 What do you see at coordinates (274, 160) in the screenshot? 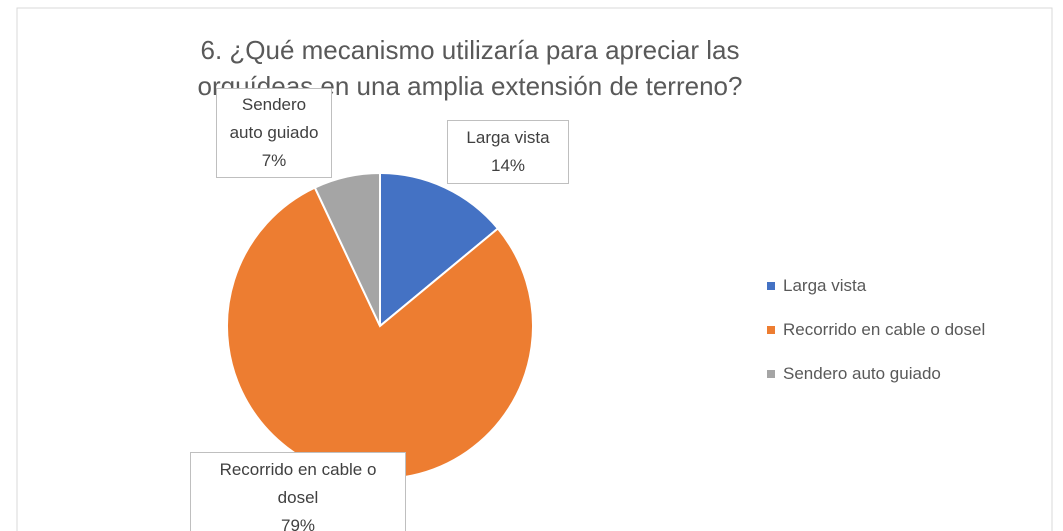
I see `data-label-value: 7%` at bounding box center [274, 160].